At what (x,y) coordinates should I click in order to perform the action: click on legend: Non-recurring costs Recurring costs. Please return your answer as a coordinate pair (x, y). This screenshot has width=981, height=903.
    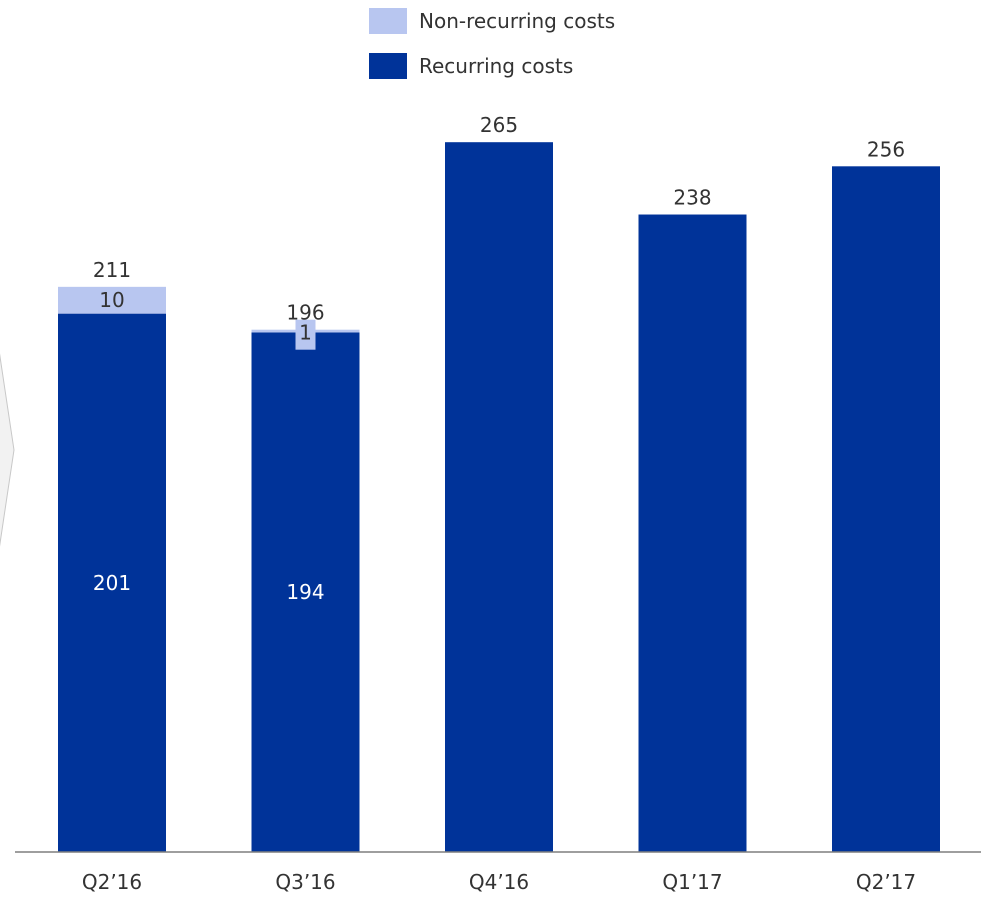
    Looking at the image, I should click on (492, 43).